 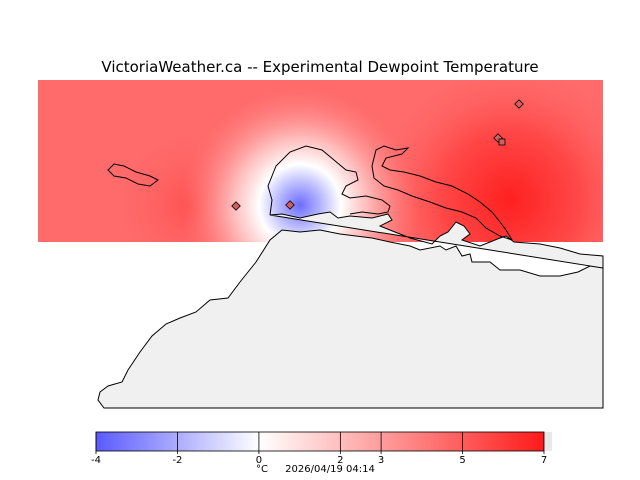 What do you see at coordinates (259, 460) in the screenshot?
I see `colorbar-tick-label: 0` at bounding box center [259, 460].